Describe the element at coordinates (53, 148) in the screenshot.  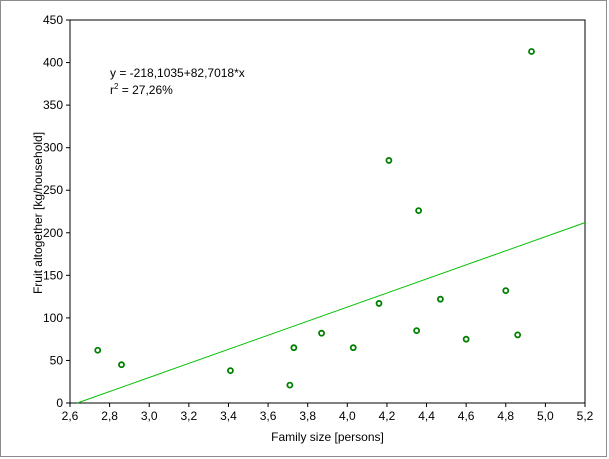
I see `y-tick-label: 300` at that location.